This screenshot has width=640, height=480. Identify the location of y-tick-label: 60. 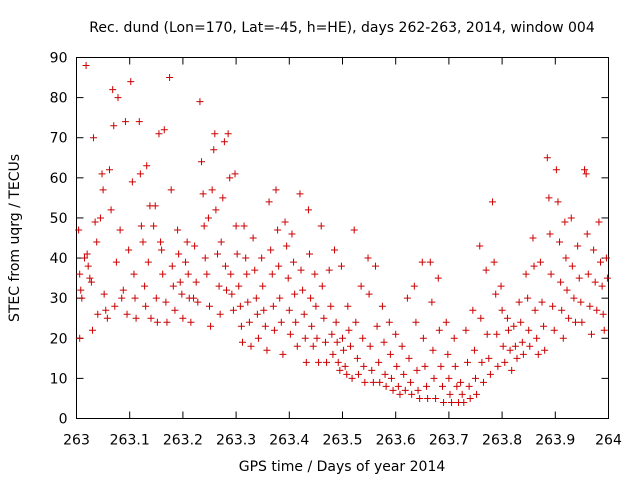
(59, 179).